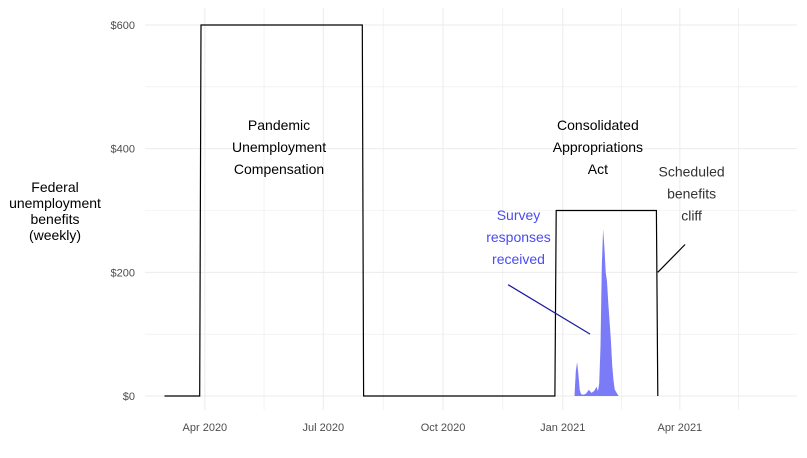 The height and width of the screenshot is (458, 807). I want to click on x-tick-label-1: Jul 2020, so click(323, 428).